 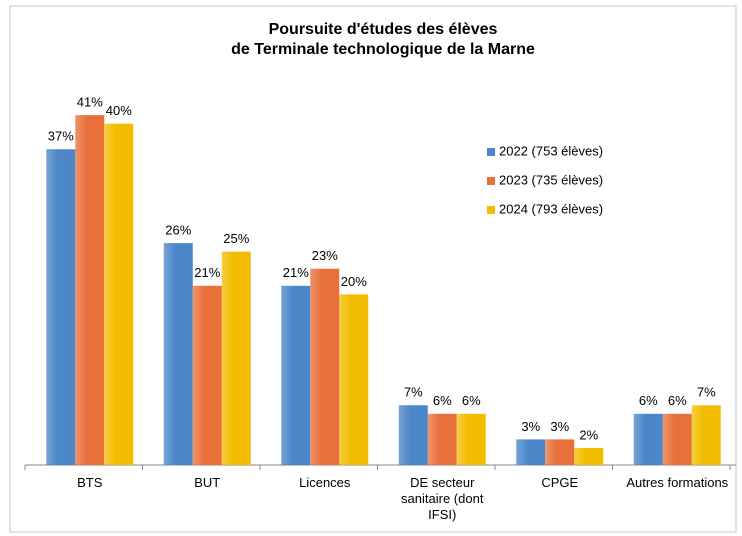 What do you see at coordinates (207, 482) in the screenshot?
I see `x-tick-label: BUT` at bounding box center [207, 482].